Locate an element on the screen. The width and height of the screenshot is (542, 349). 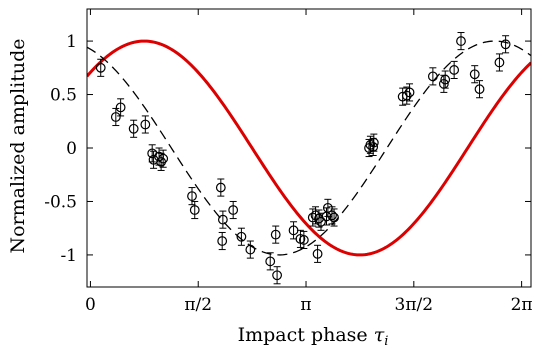
x-axis-title: Impact phase τi is located at coordinates (313, 336).